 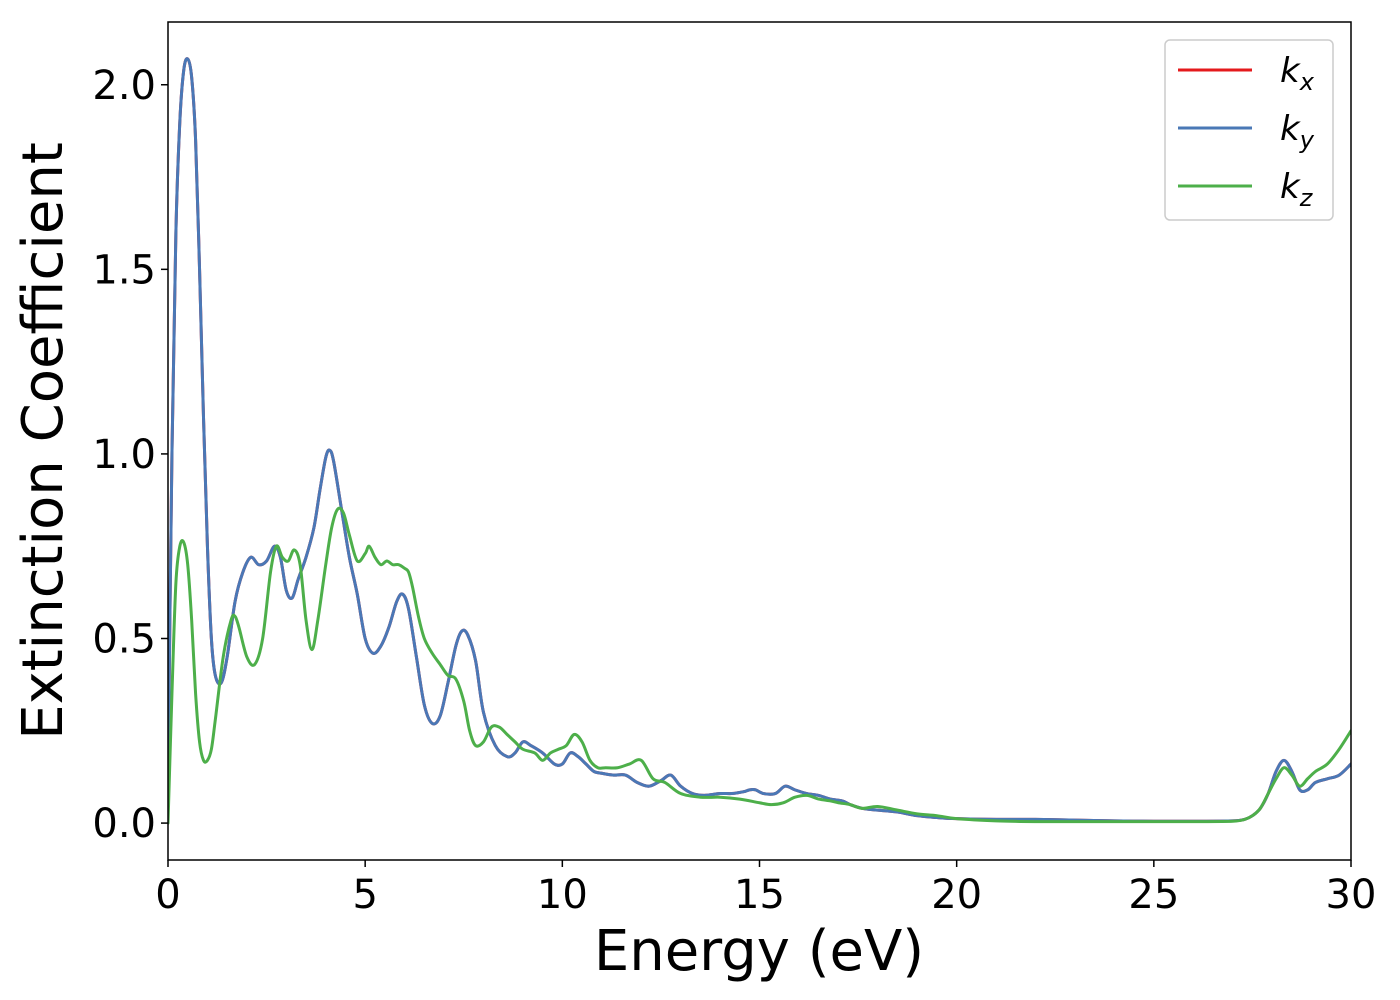 I want to click on y-tick-label: 1.5, so click(x=124, y=270).